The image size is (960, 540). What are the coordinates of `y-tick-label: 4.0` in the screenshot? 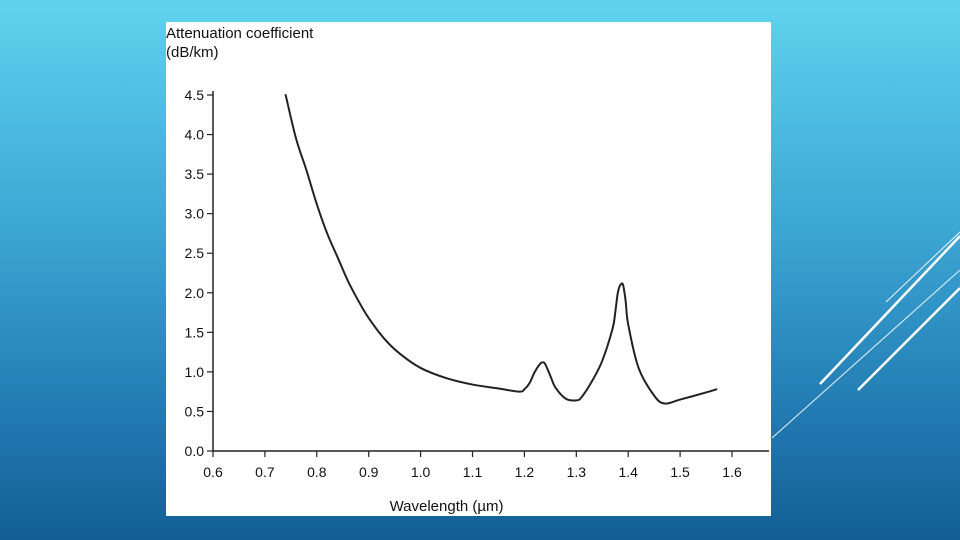 It's located at (195, 135).